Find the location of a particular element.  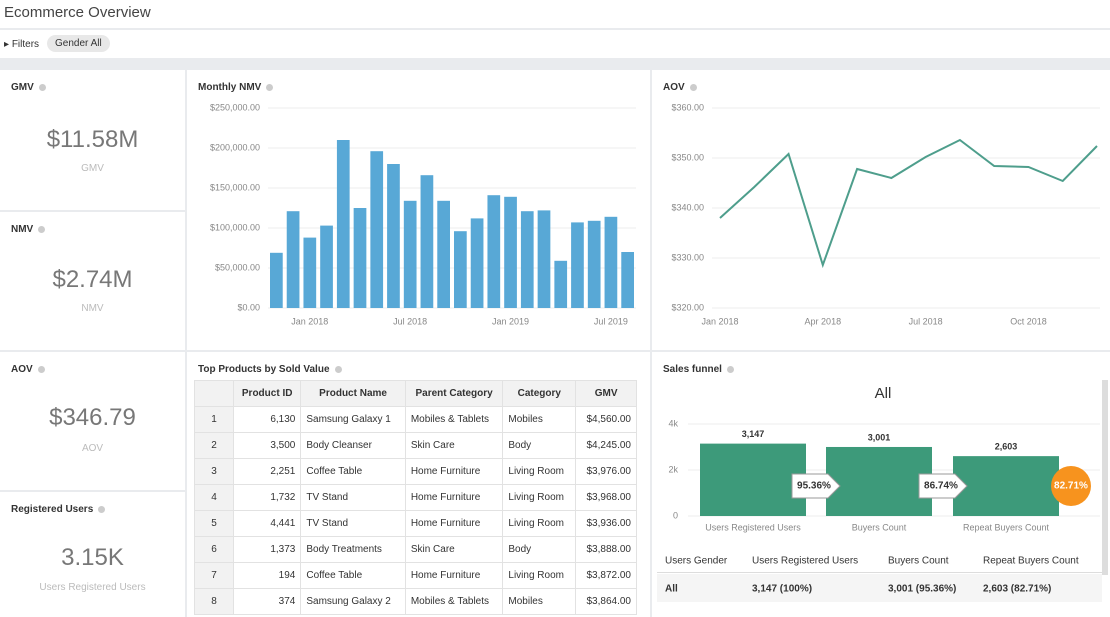

y-tick-label: 0 is located at coordinates (675, 515).